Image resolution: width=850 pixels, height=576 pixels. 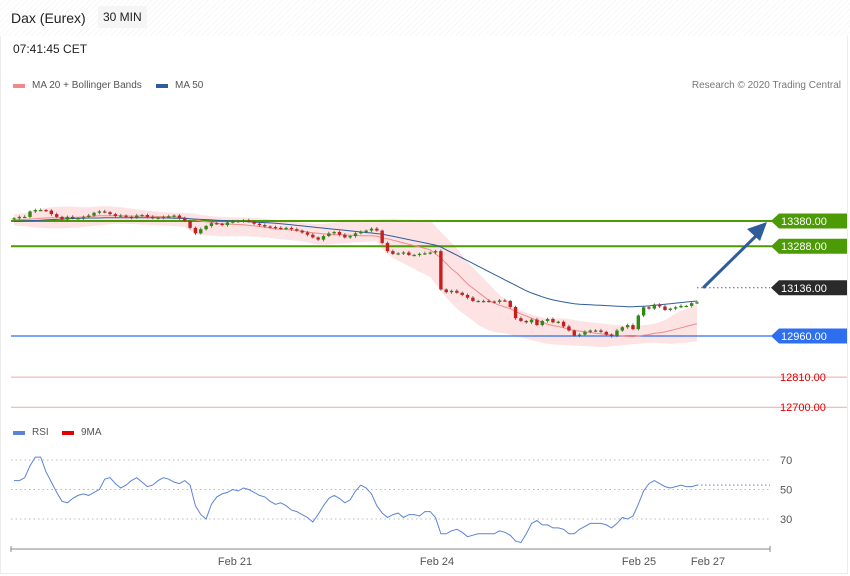 What do you see at coordinates (804, 337) in the screenshot?
I see `level-label-12960: 12960.00` at bounding box center [804, 337].